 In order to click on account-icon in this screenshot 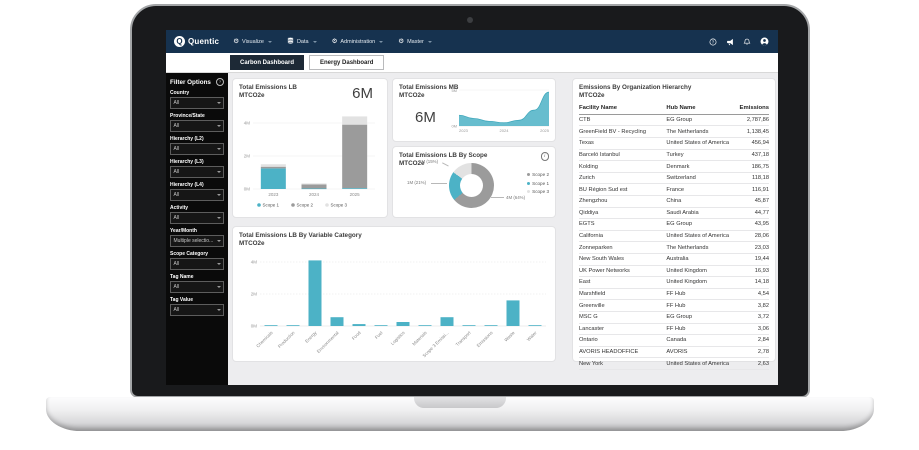, I will do `click(764, 41)`.